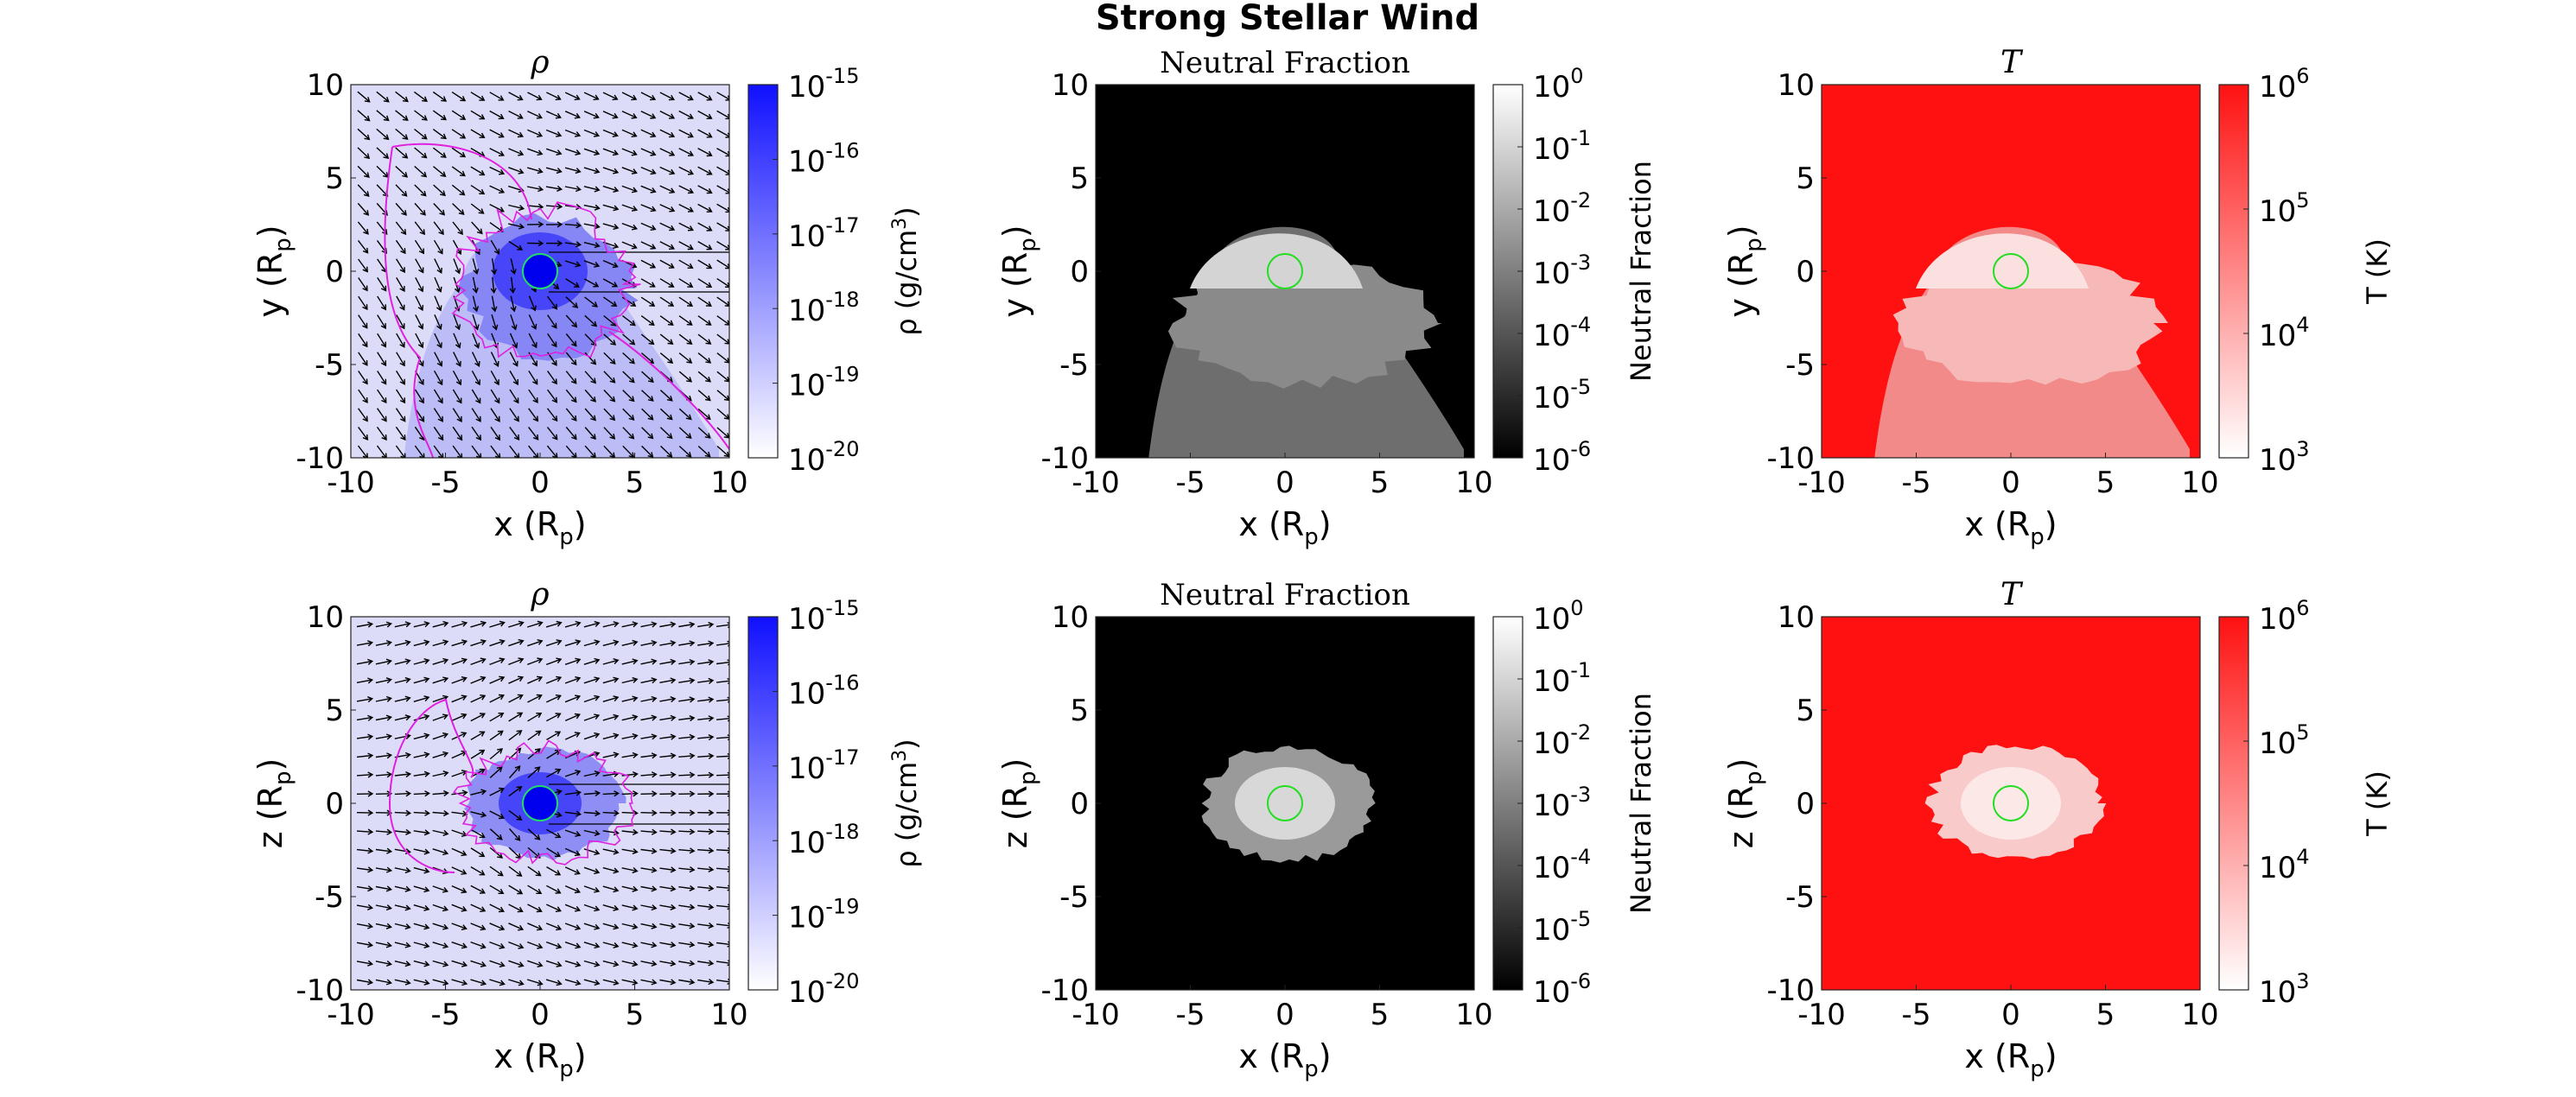 This screenshot has height=1097, width=2576. What do you see at coordinates (1562, 989) in the screenshot?
I see `colorbar-tick-label: 10⁻⁶` at bounding box center [1562, 989].